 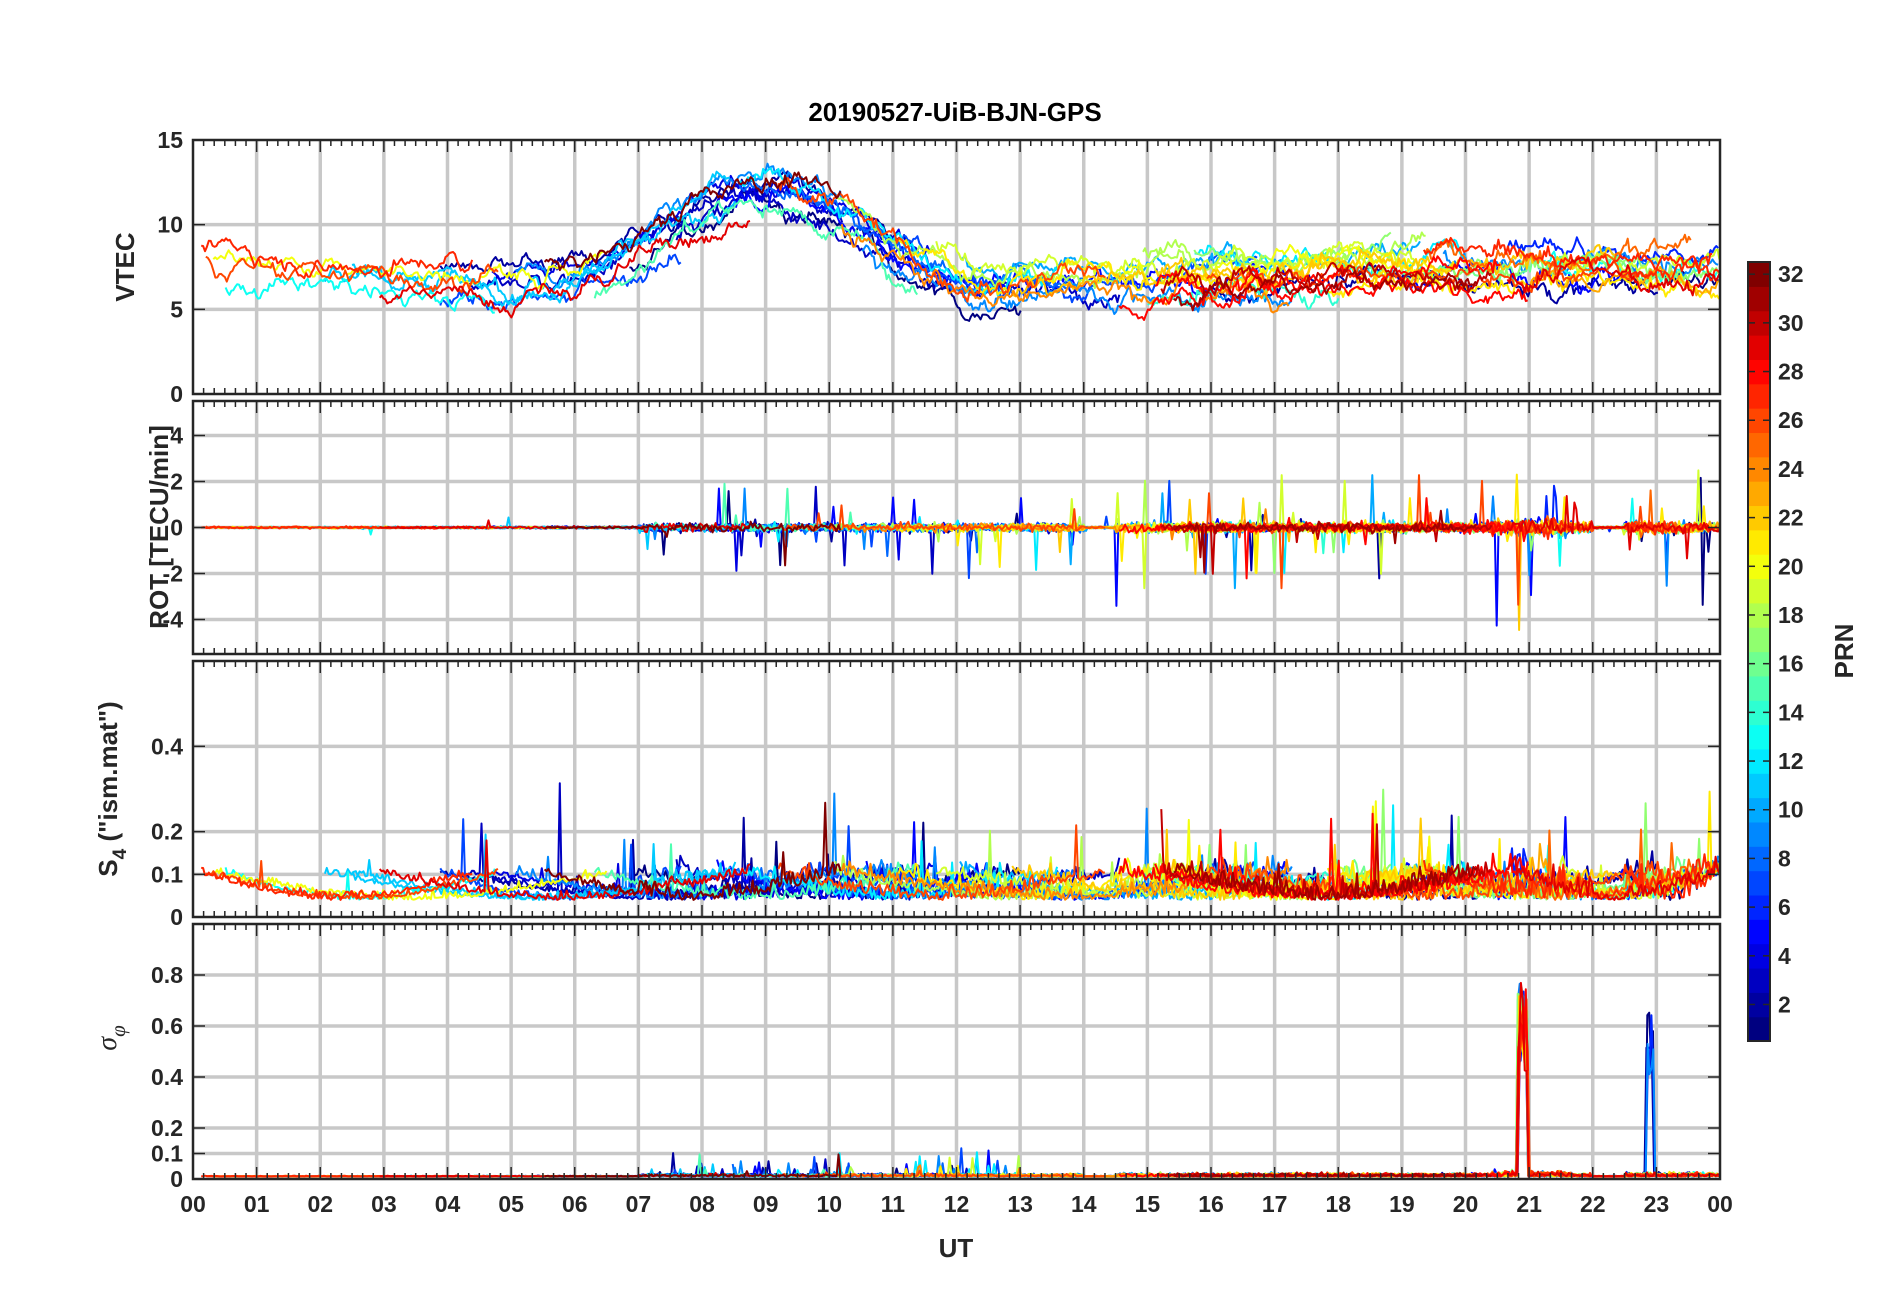 I want to click on x-tick-label: 08, so click(x=702, y=1204).